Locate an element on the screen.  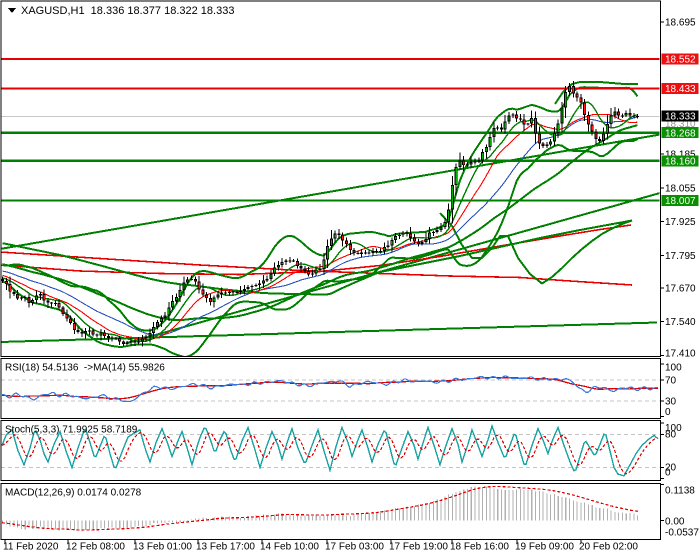
svg-text: 13 Feb 01:00 is located at coordinates (162, 547).